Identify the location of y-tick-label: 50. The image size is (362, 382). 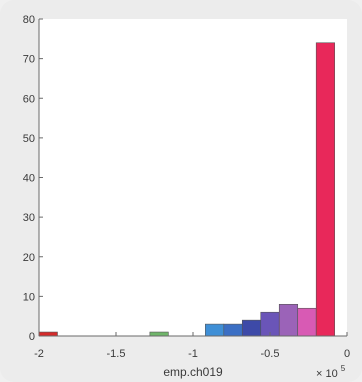
(29, 139).